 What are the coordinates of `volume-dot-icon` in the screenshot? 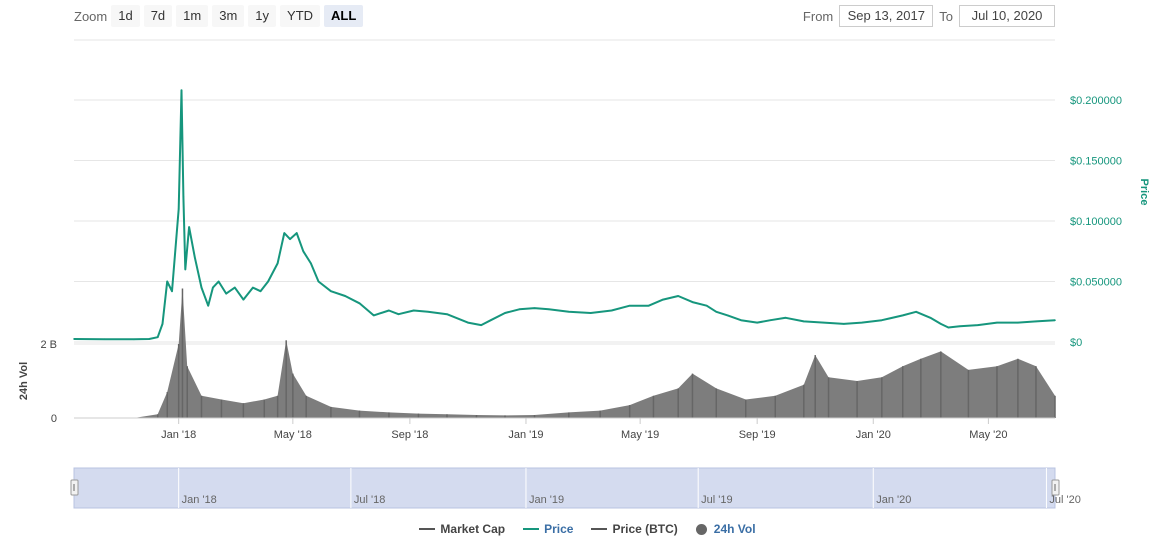 It's located at (701, 529).